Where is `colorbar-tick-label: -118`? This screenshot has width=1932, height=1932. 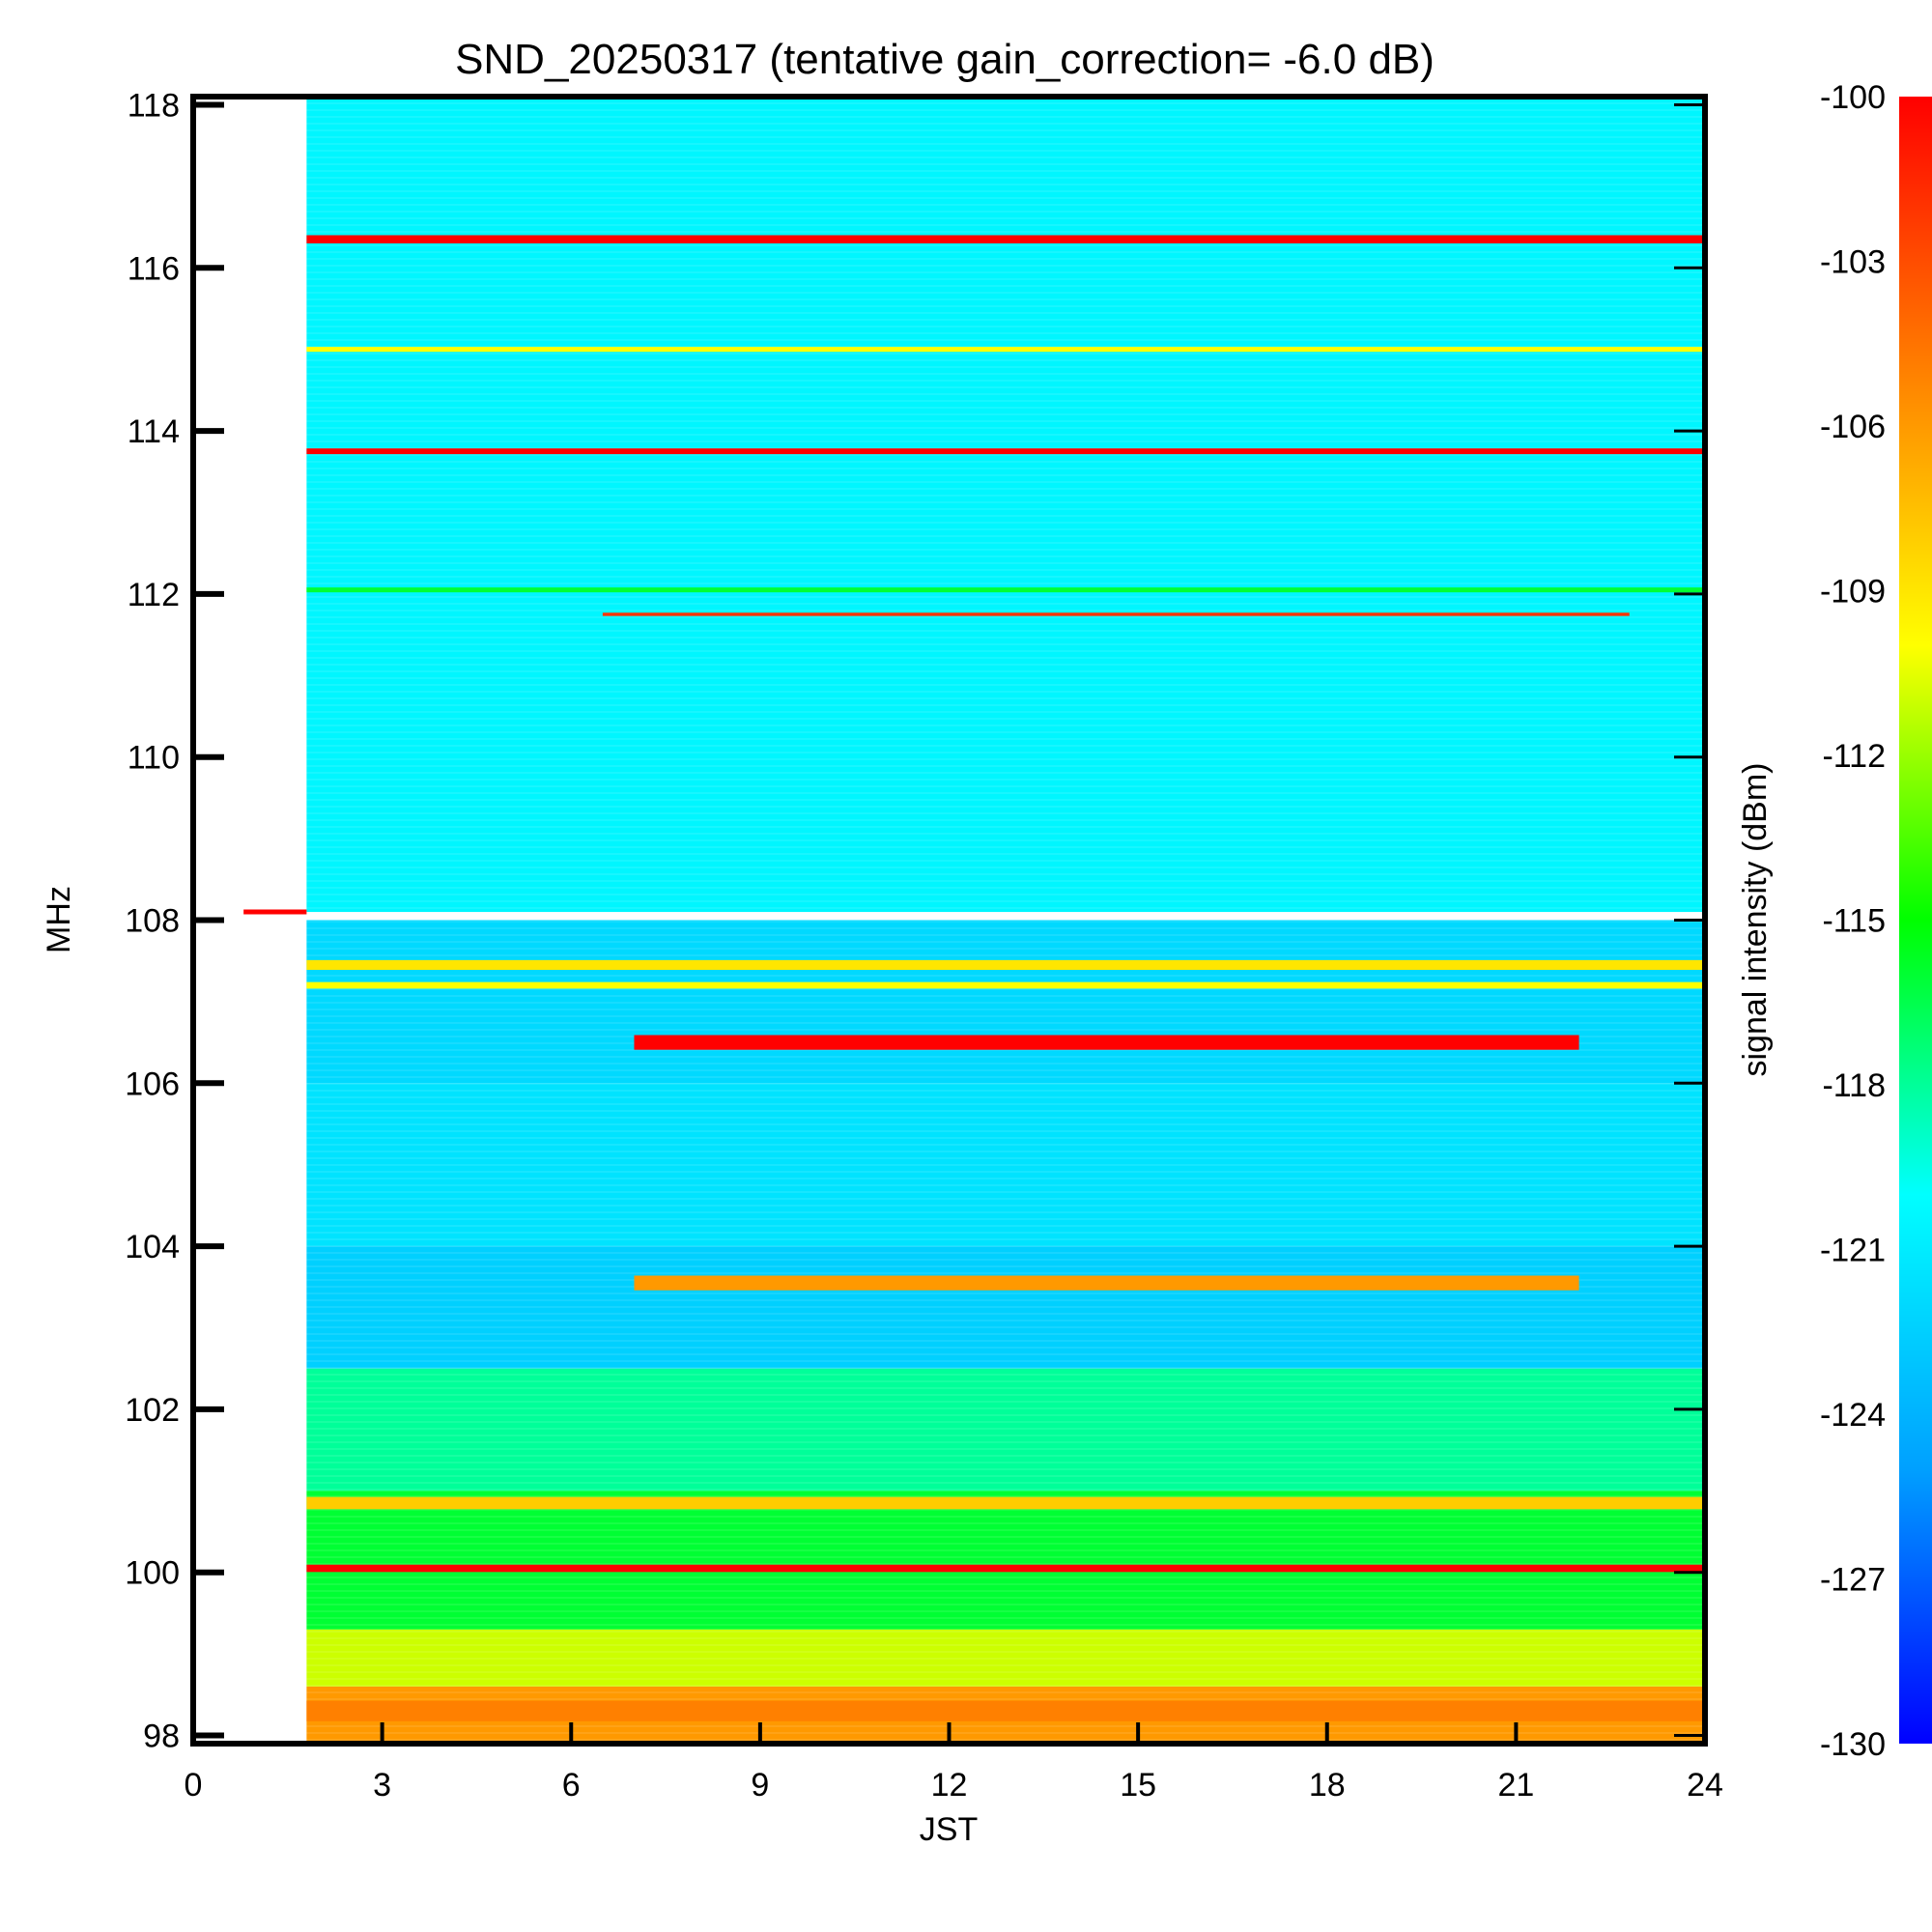 colorbar-tick-label: -118 is located at coordinates (1854, 1085).